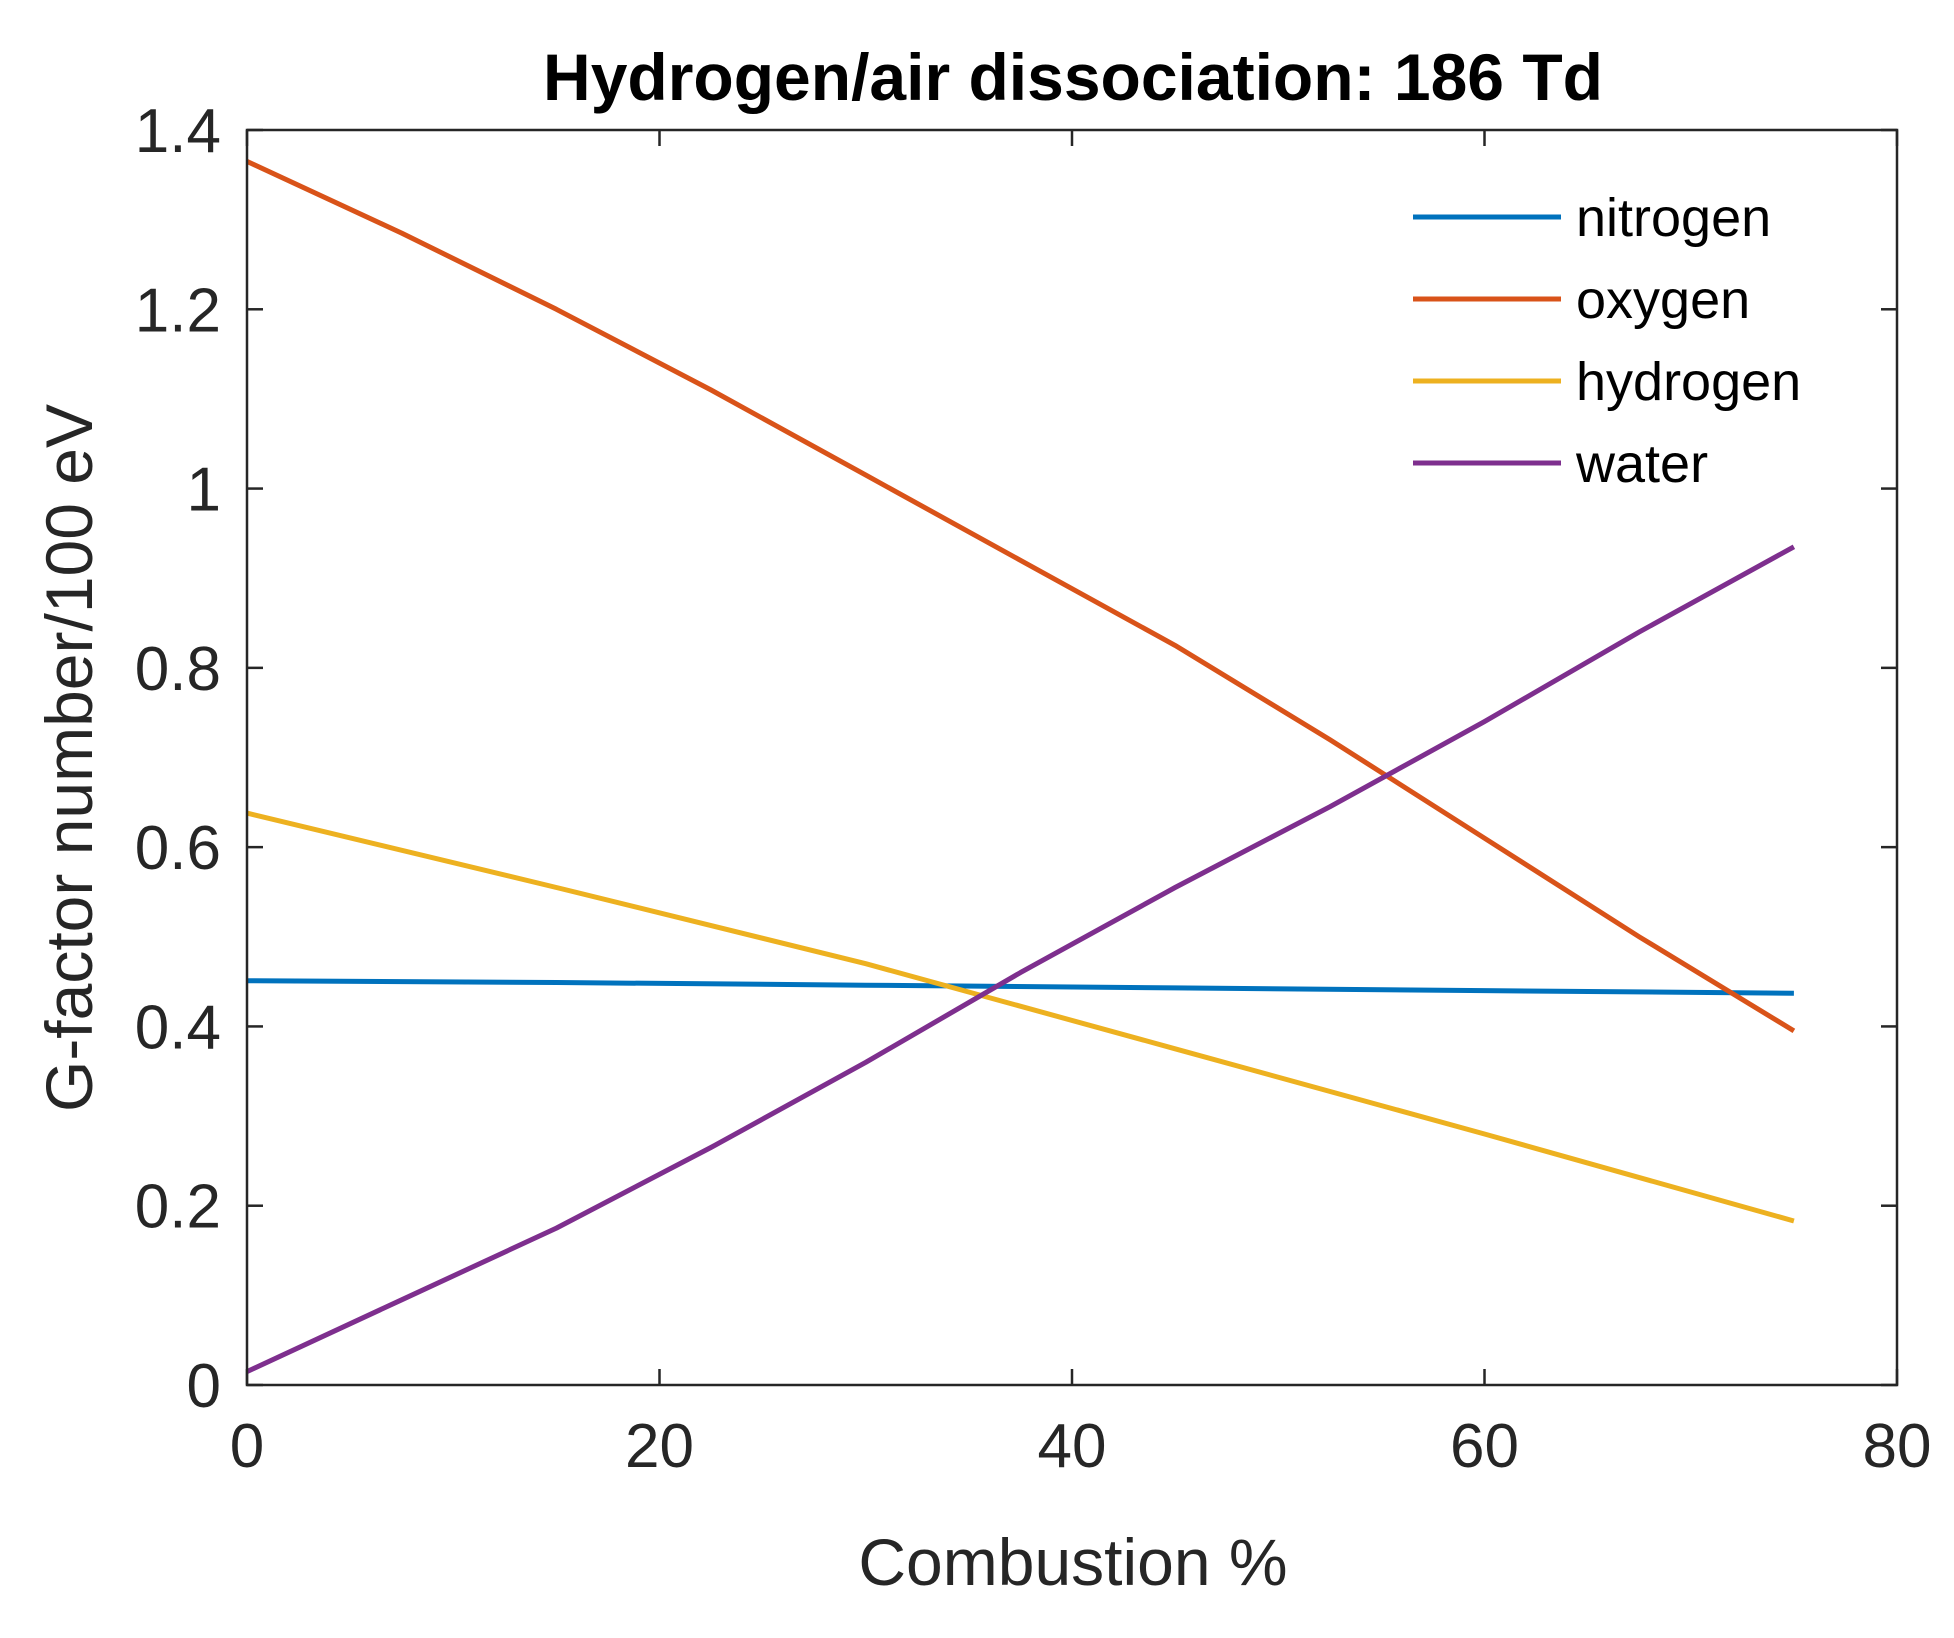 The width and height of the screenshot is (1954, 1638). What do you see at coordinates (1072, 1446) in the screenshot?
I see `x-tick-label: 40` at bounding box center [1072, 1446].